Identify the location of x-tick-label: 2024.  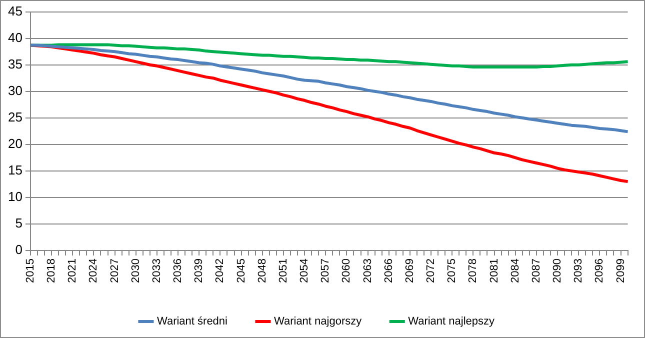
(94, 271).